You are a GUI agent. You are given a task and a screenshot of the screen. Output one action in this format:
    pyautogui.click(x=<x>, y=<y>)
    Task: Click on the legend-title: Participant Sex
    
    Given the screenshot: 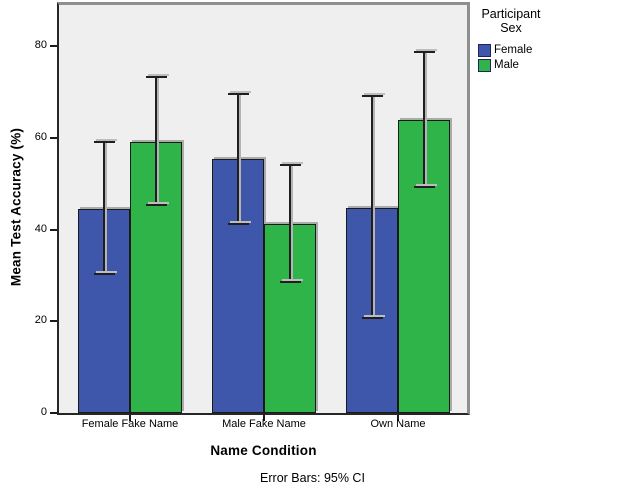 What is the action you would take?
    pyautogui.click(x=511, y=21)
    